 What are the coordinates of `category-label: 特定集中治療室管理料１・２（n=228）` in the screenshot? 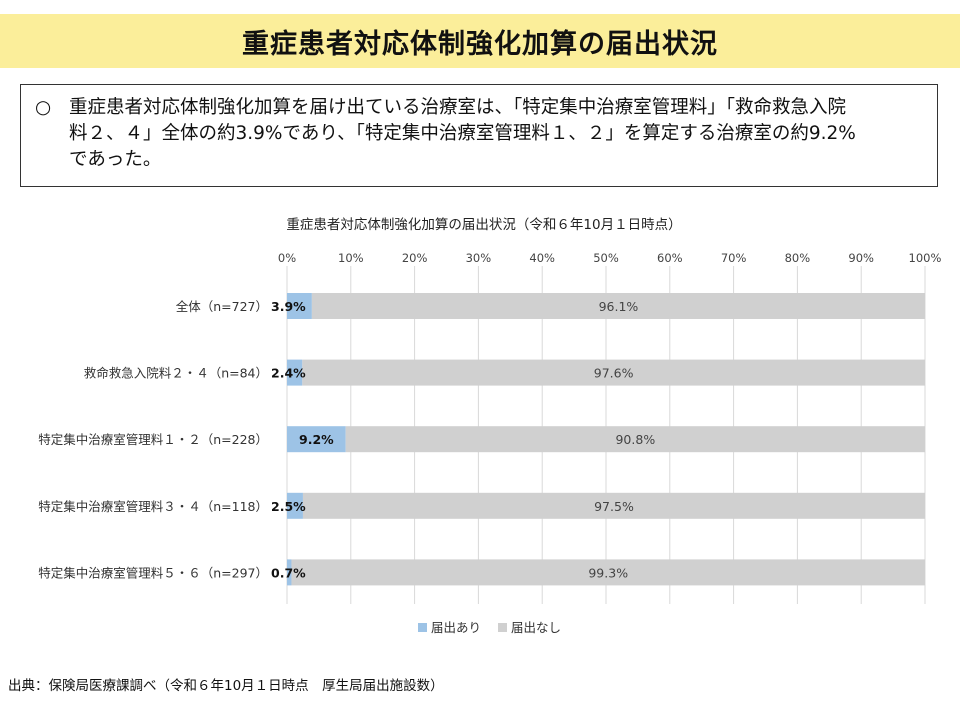 It's located at (153, 439).